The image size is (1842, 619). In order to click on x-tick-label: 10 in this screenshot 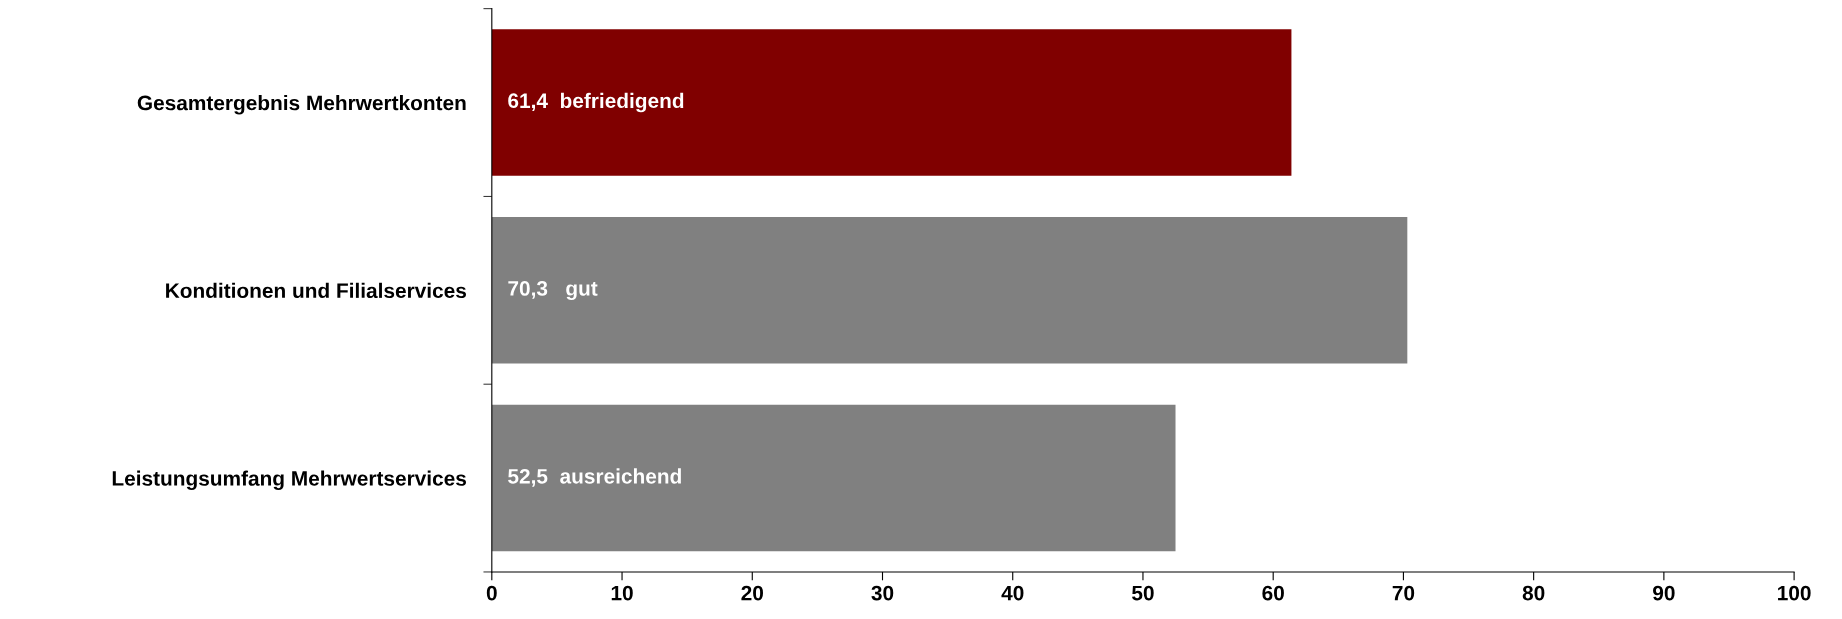, I will do `click(622, 593)`.